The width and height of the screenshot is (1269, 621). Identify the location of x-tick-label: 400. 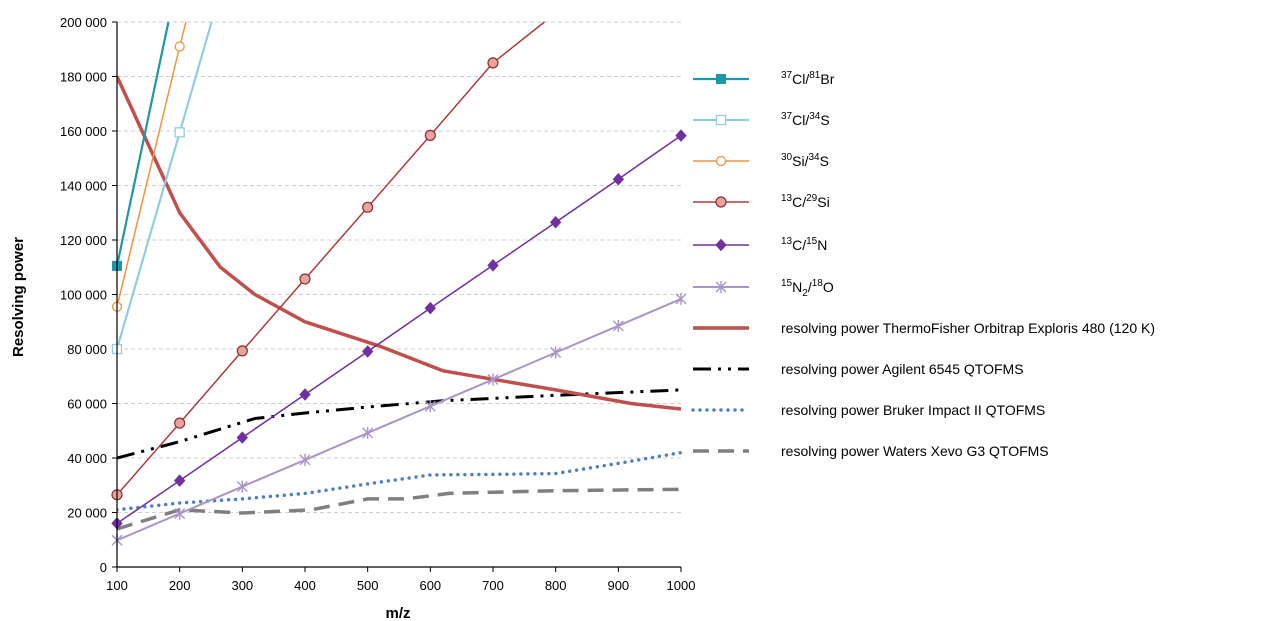
(305, 585).